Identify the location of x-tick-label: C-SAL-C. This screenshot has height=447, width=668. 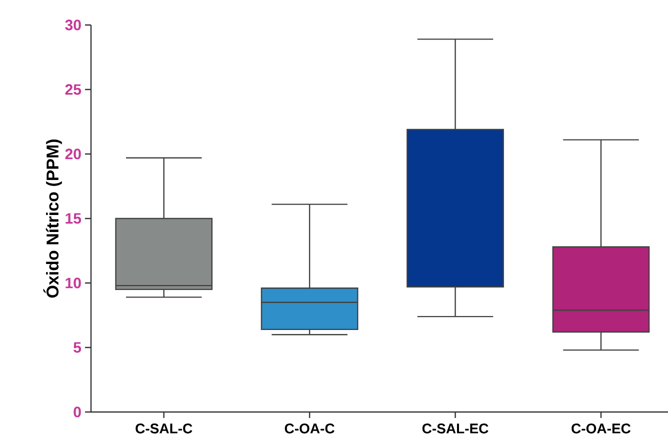
(164, 429).